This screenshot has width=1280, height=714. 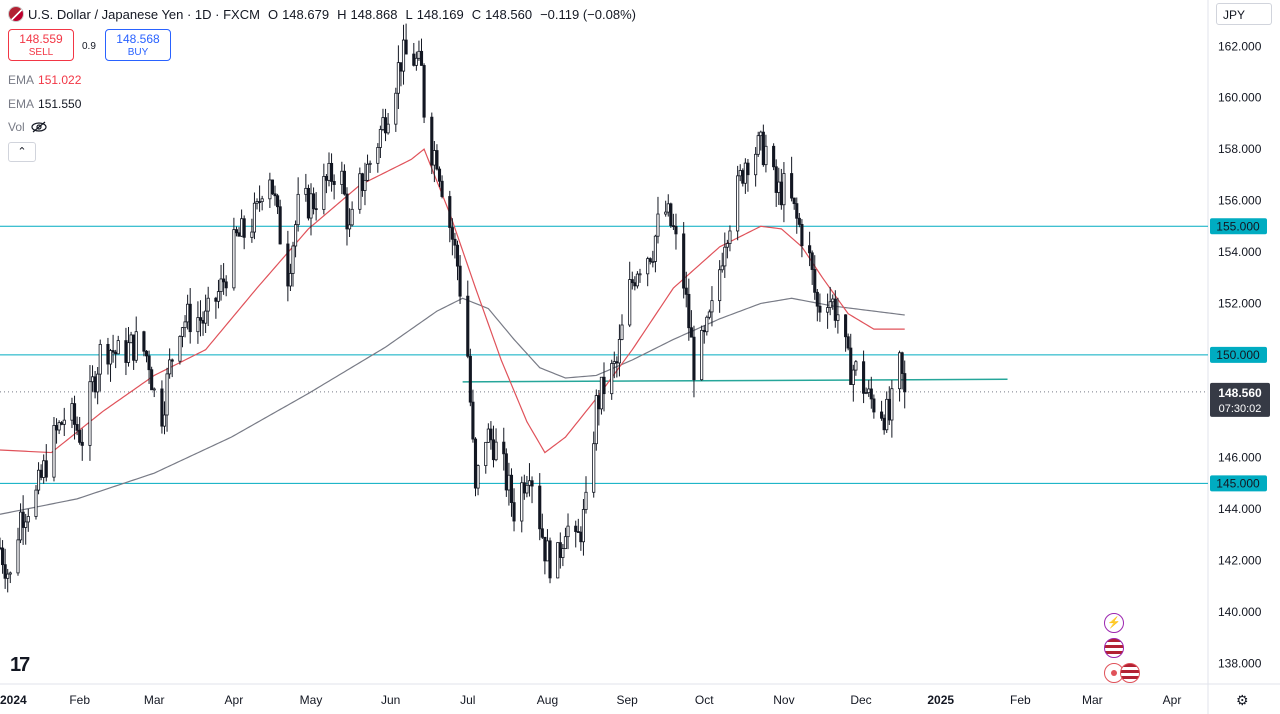 I want to click on chevron-up-icon: ⌃, so click(x=22, y=152).